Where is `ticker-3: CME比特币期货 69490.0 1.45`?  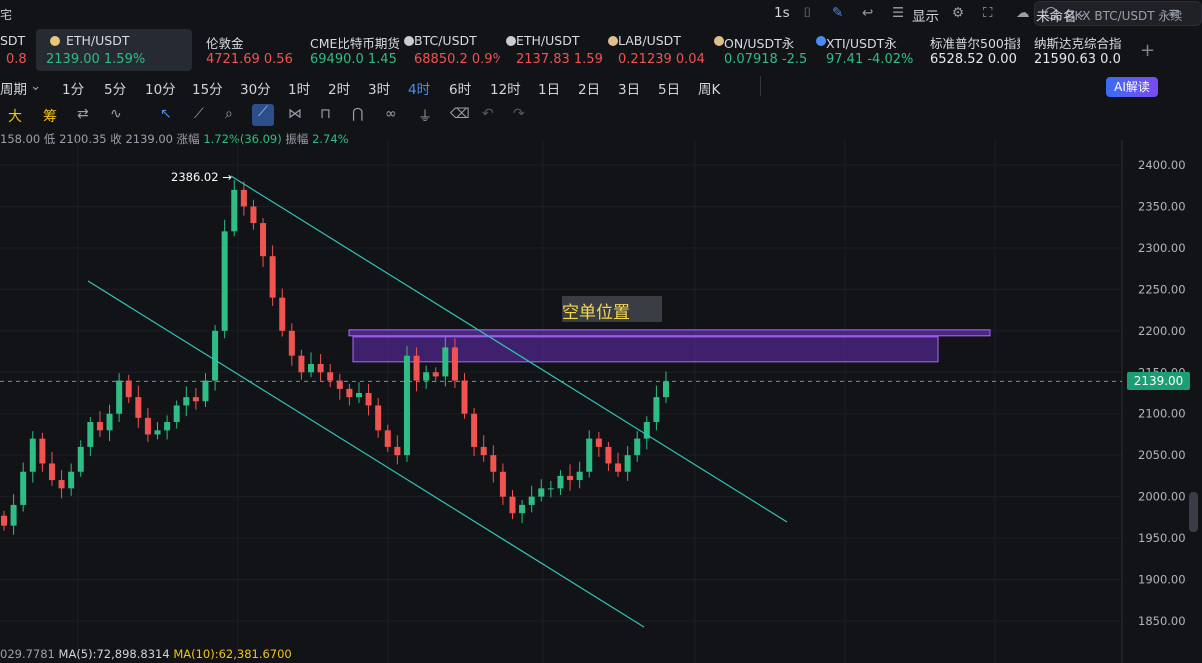
ticker-3: CME比特币期货 69490.0 1.45 is located at coordinates (350, 50).